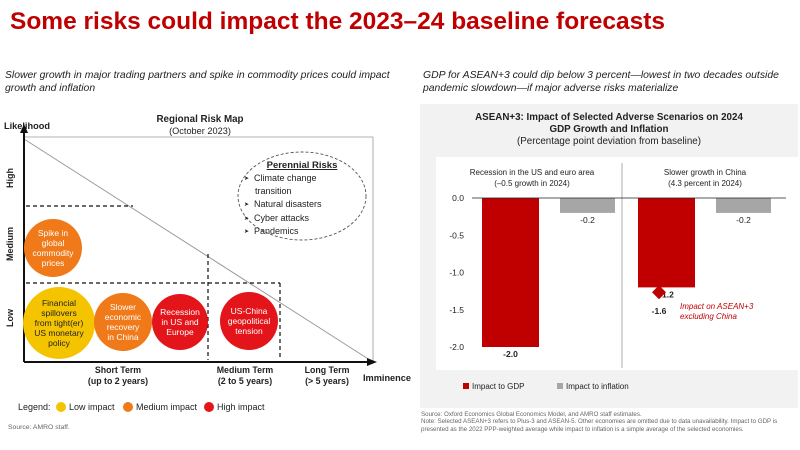  I want to click on y-level-high: High, so click(10, 178).